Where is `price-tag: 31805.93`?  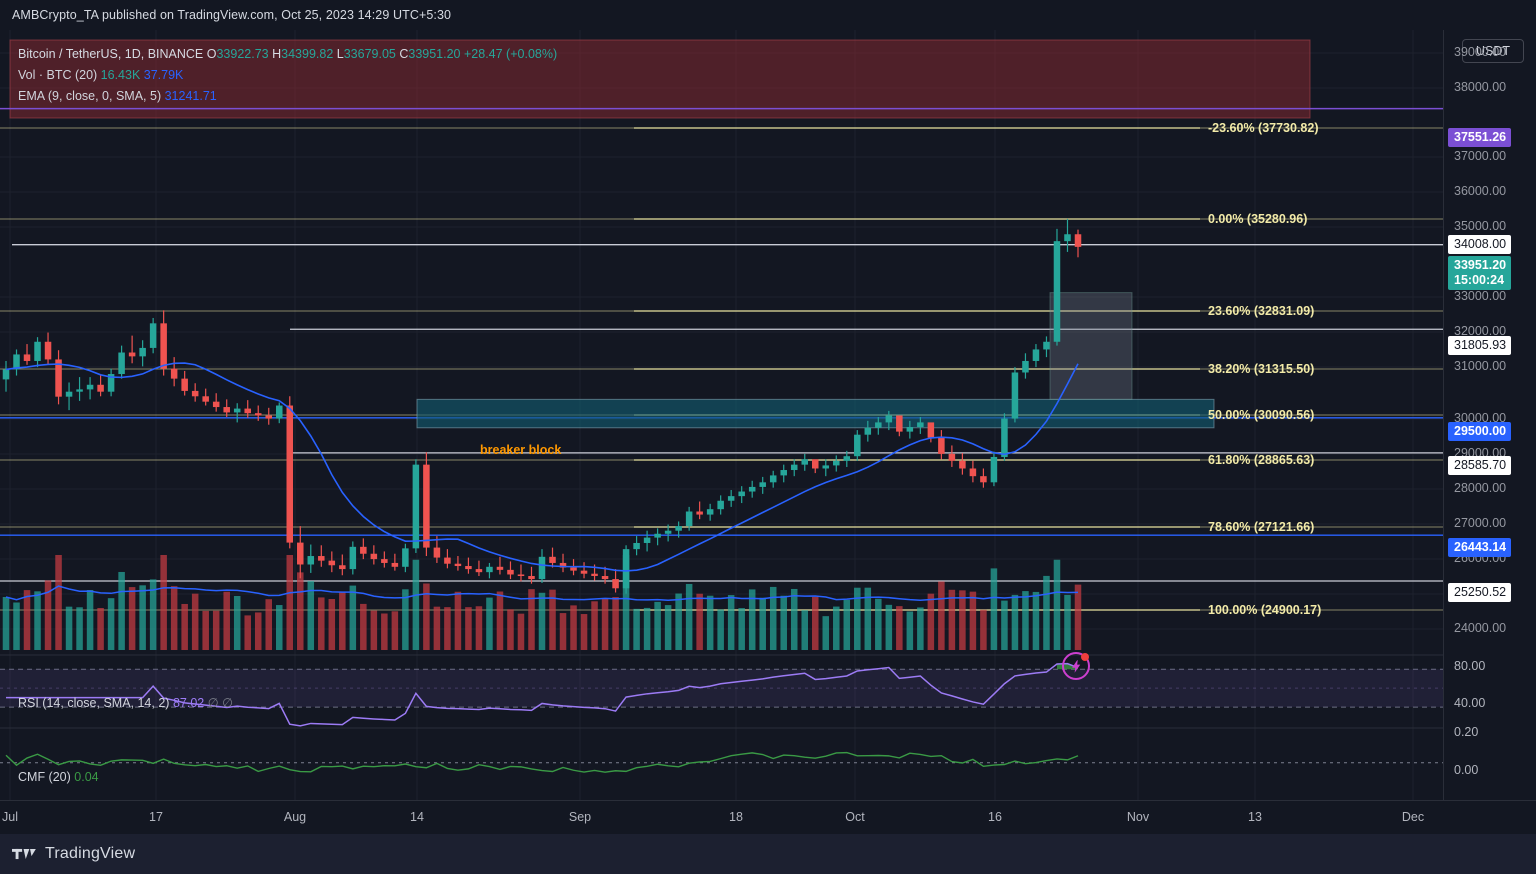
price-tag: 31805.93 is located at coordinates (1480, 345).